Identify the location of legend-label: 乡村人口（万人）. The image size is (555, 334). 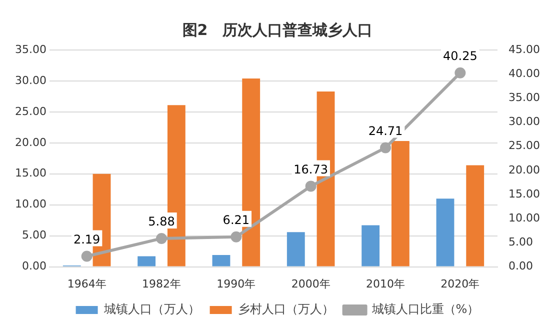
(286, 309).